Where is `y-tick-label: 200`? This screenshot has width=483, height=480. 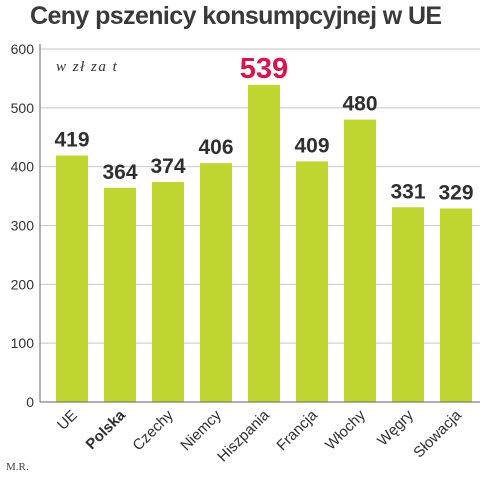 y-tick-label: 200 is located at coordinates (23, 284).